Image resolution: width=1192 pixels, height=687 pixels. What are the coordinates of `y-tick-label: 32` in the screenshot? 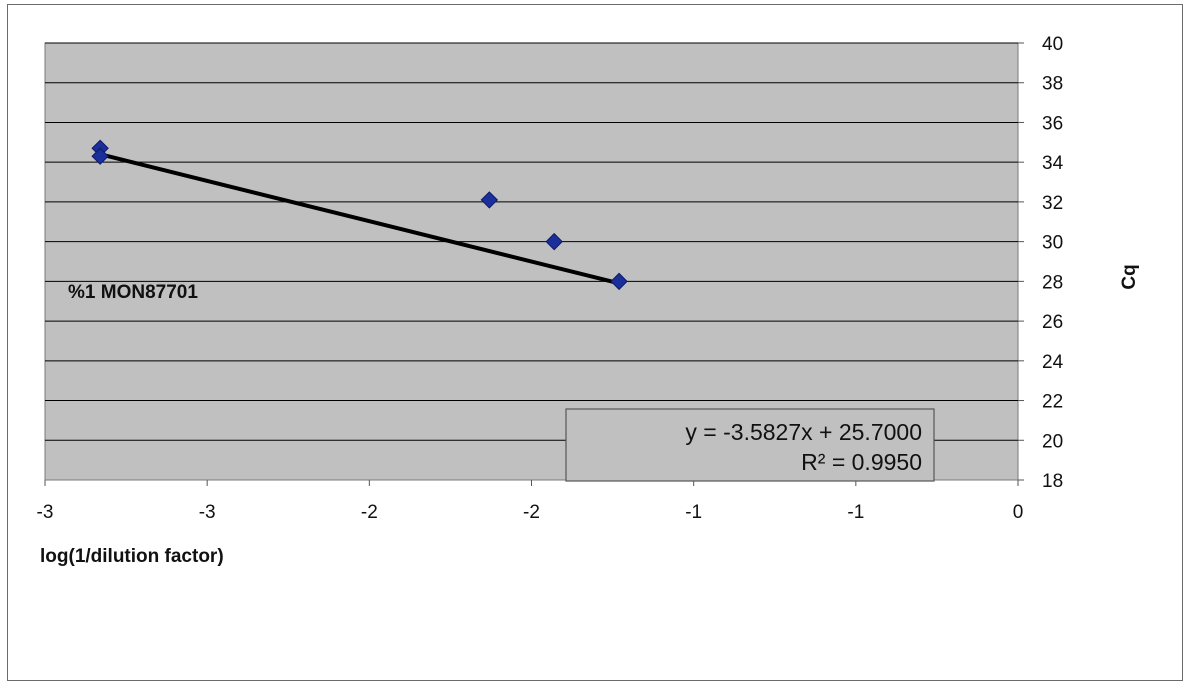 It's located at (1052, 203).